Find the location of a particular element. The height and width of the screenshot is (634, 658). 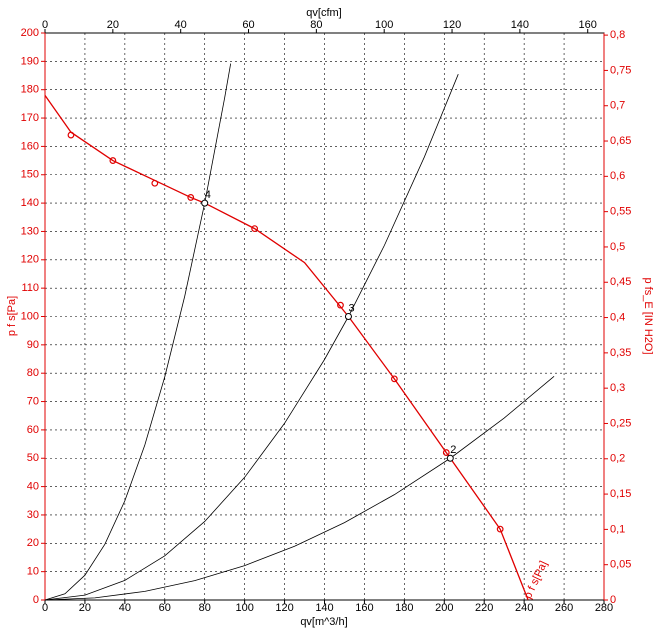

x2-tick-label: 60 is located at coordinates (248, 25).